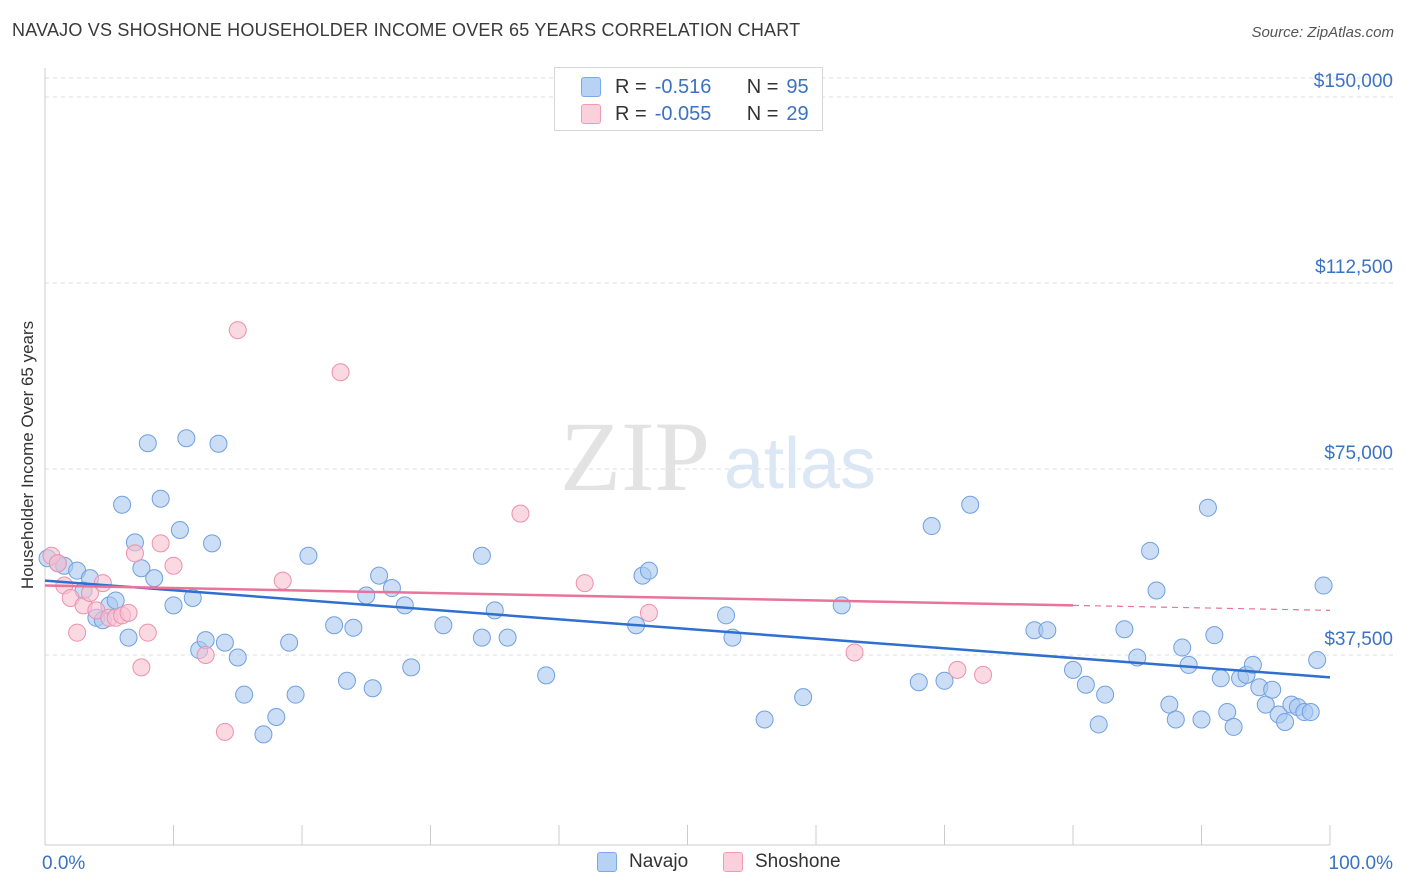  I want to click on trend-layer, so click(687, 629).